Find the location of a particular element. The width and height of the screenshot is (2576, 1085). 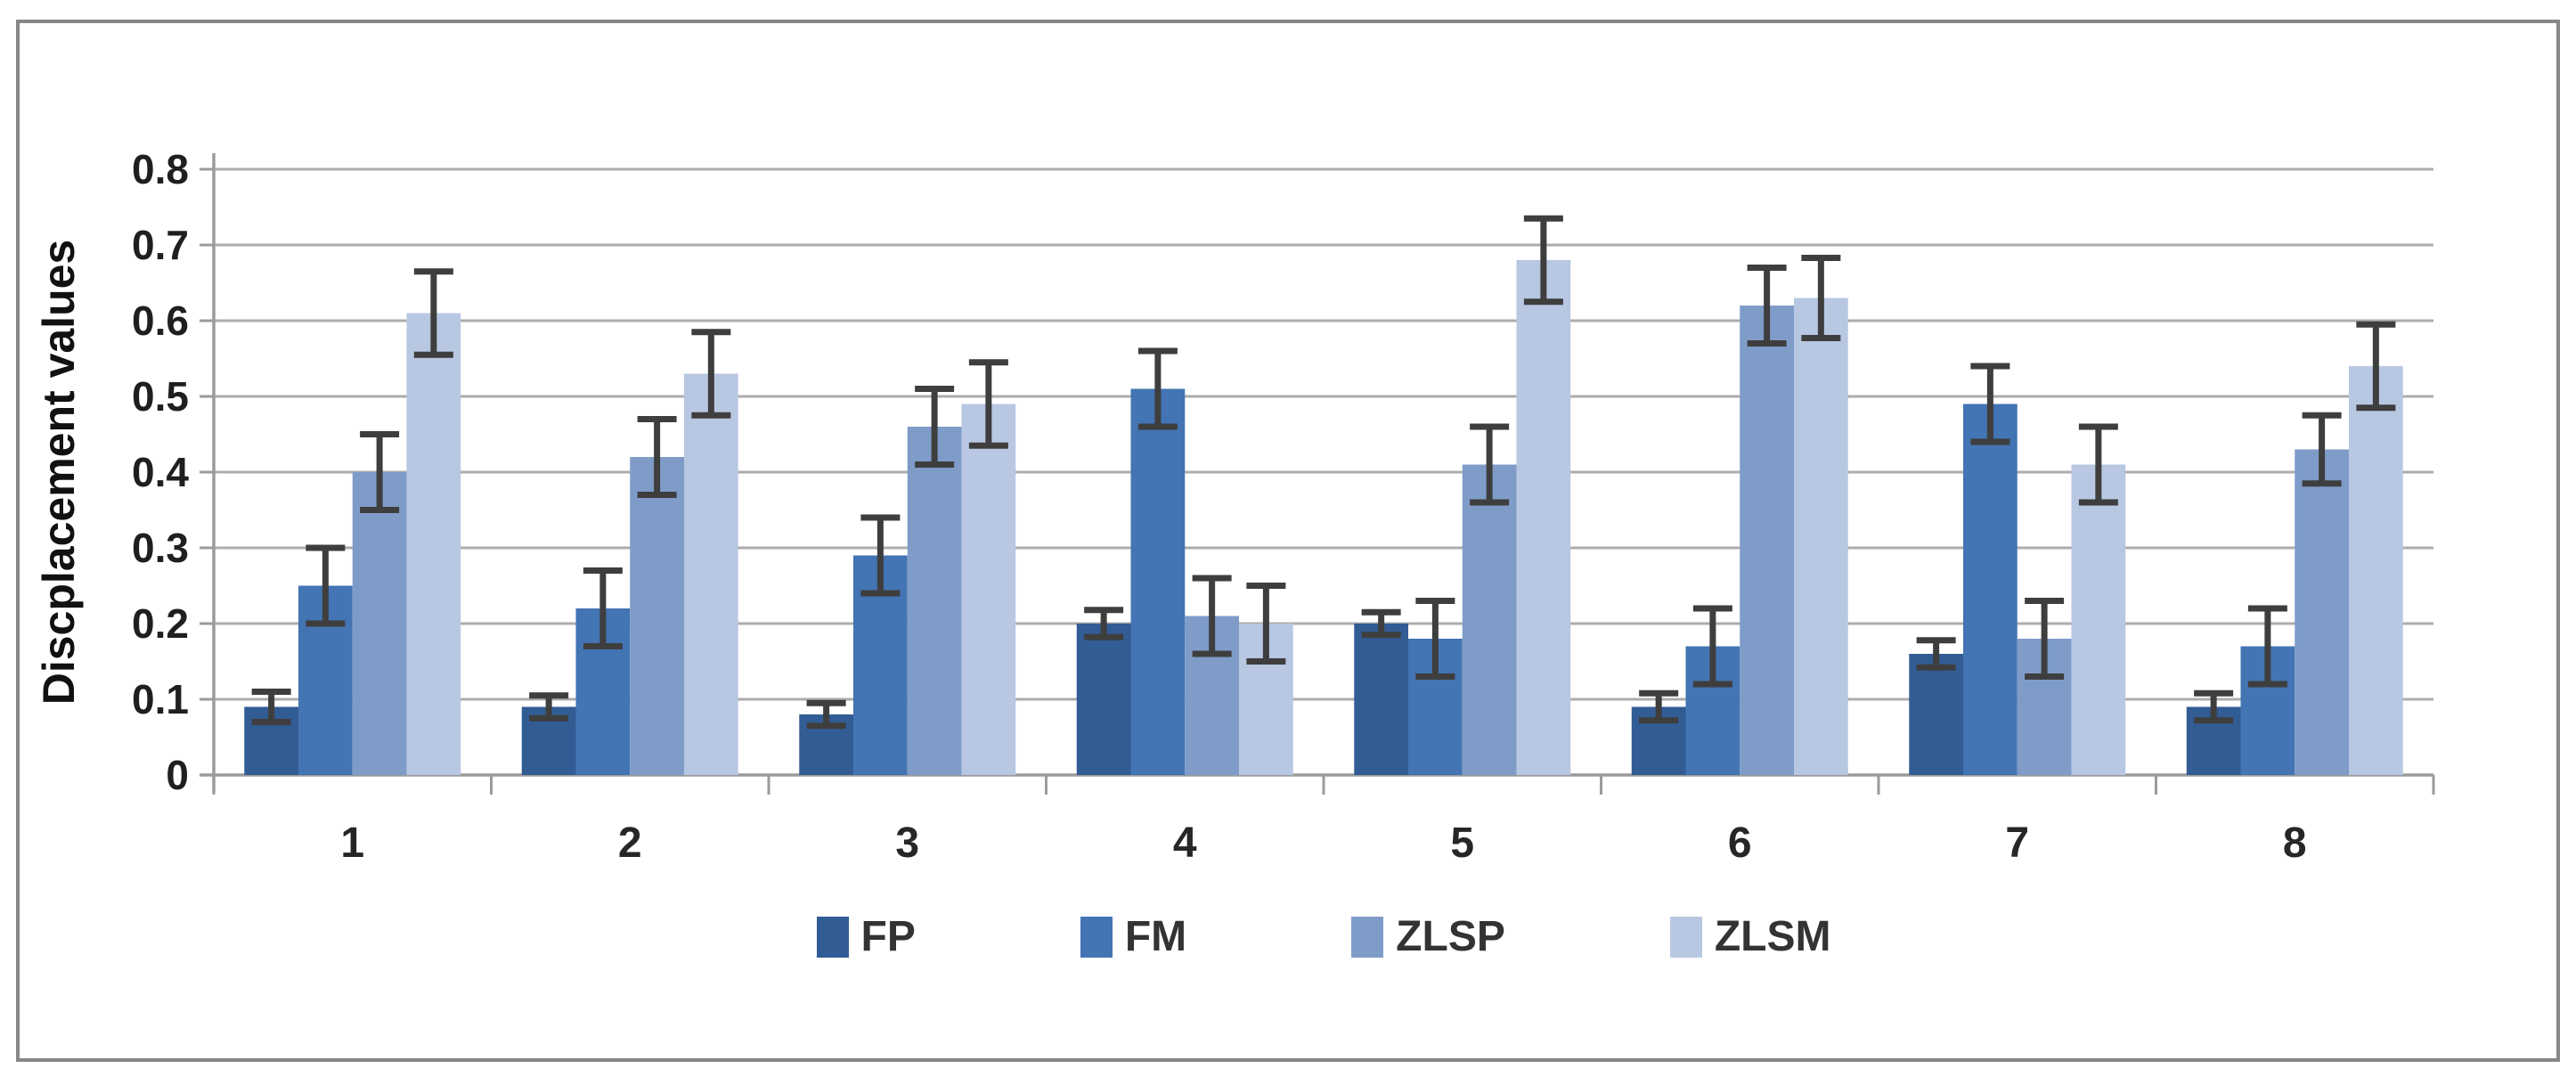

y-tick-label-0.4: 0.4 is located at coordinates (161, 472).